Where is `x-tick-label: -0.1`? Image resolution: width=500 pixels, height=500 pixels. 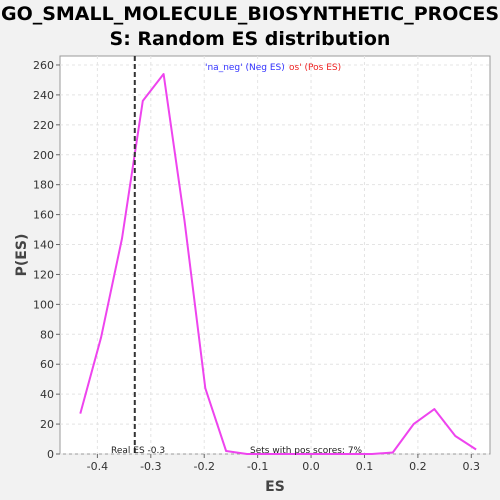 x-tick-label: -0.1 is located at coordinates (257, 466).